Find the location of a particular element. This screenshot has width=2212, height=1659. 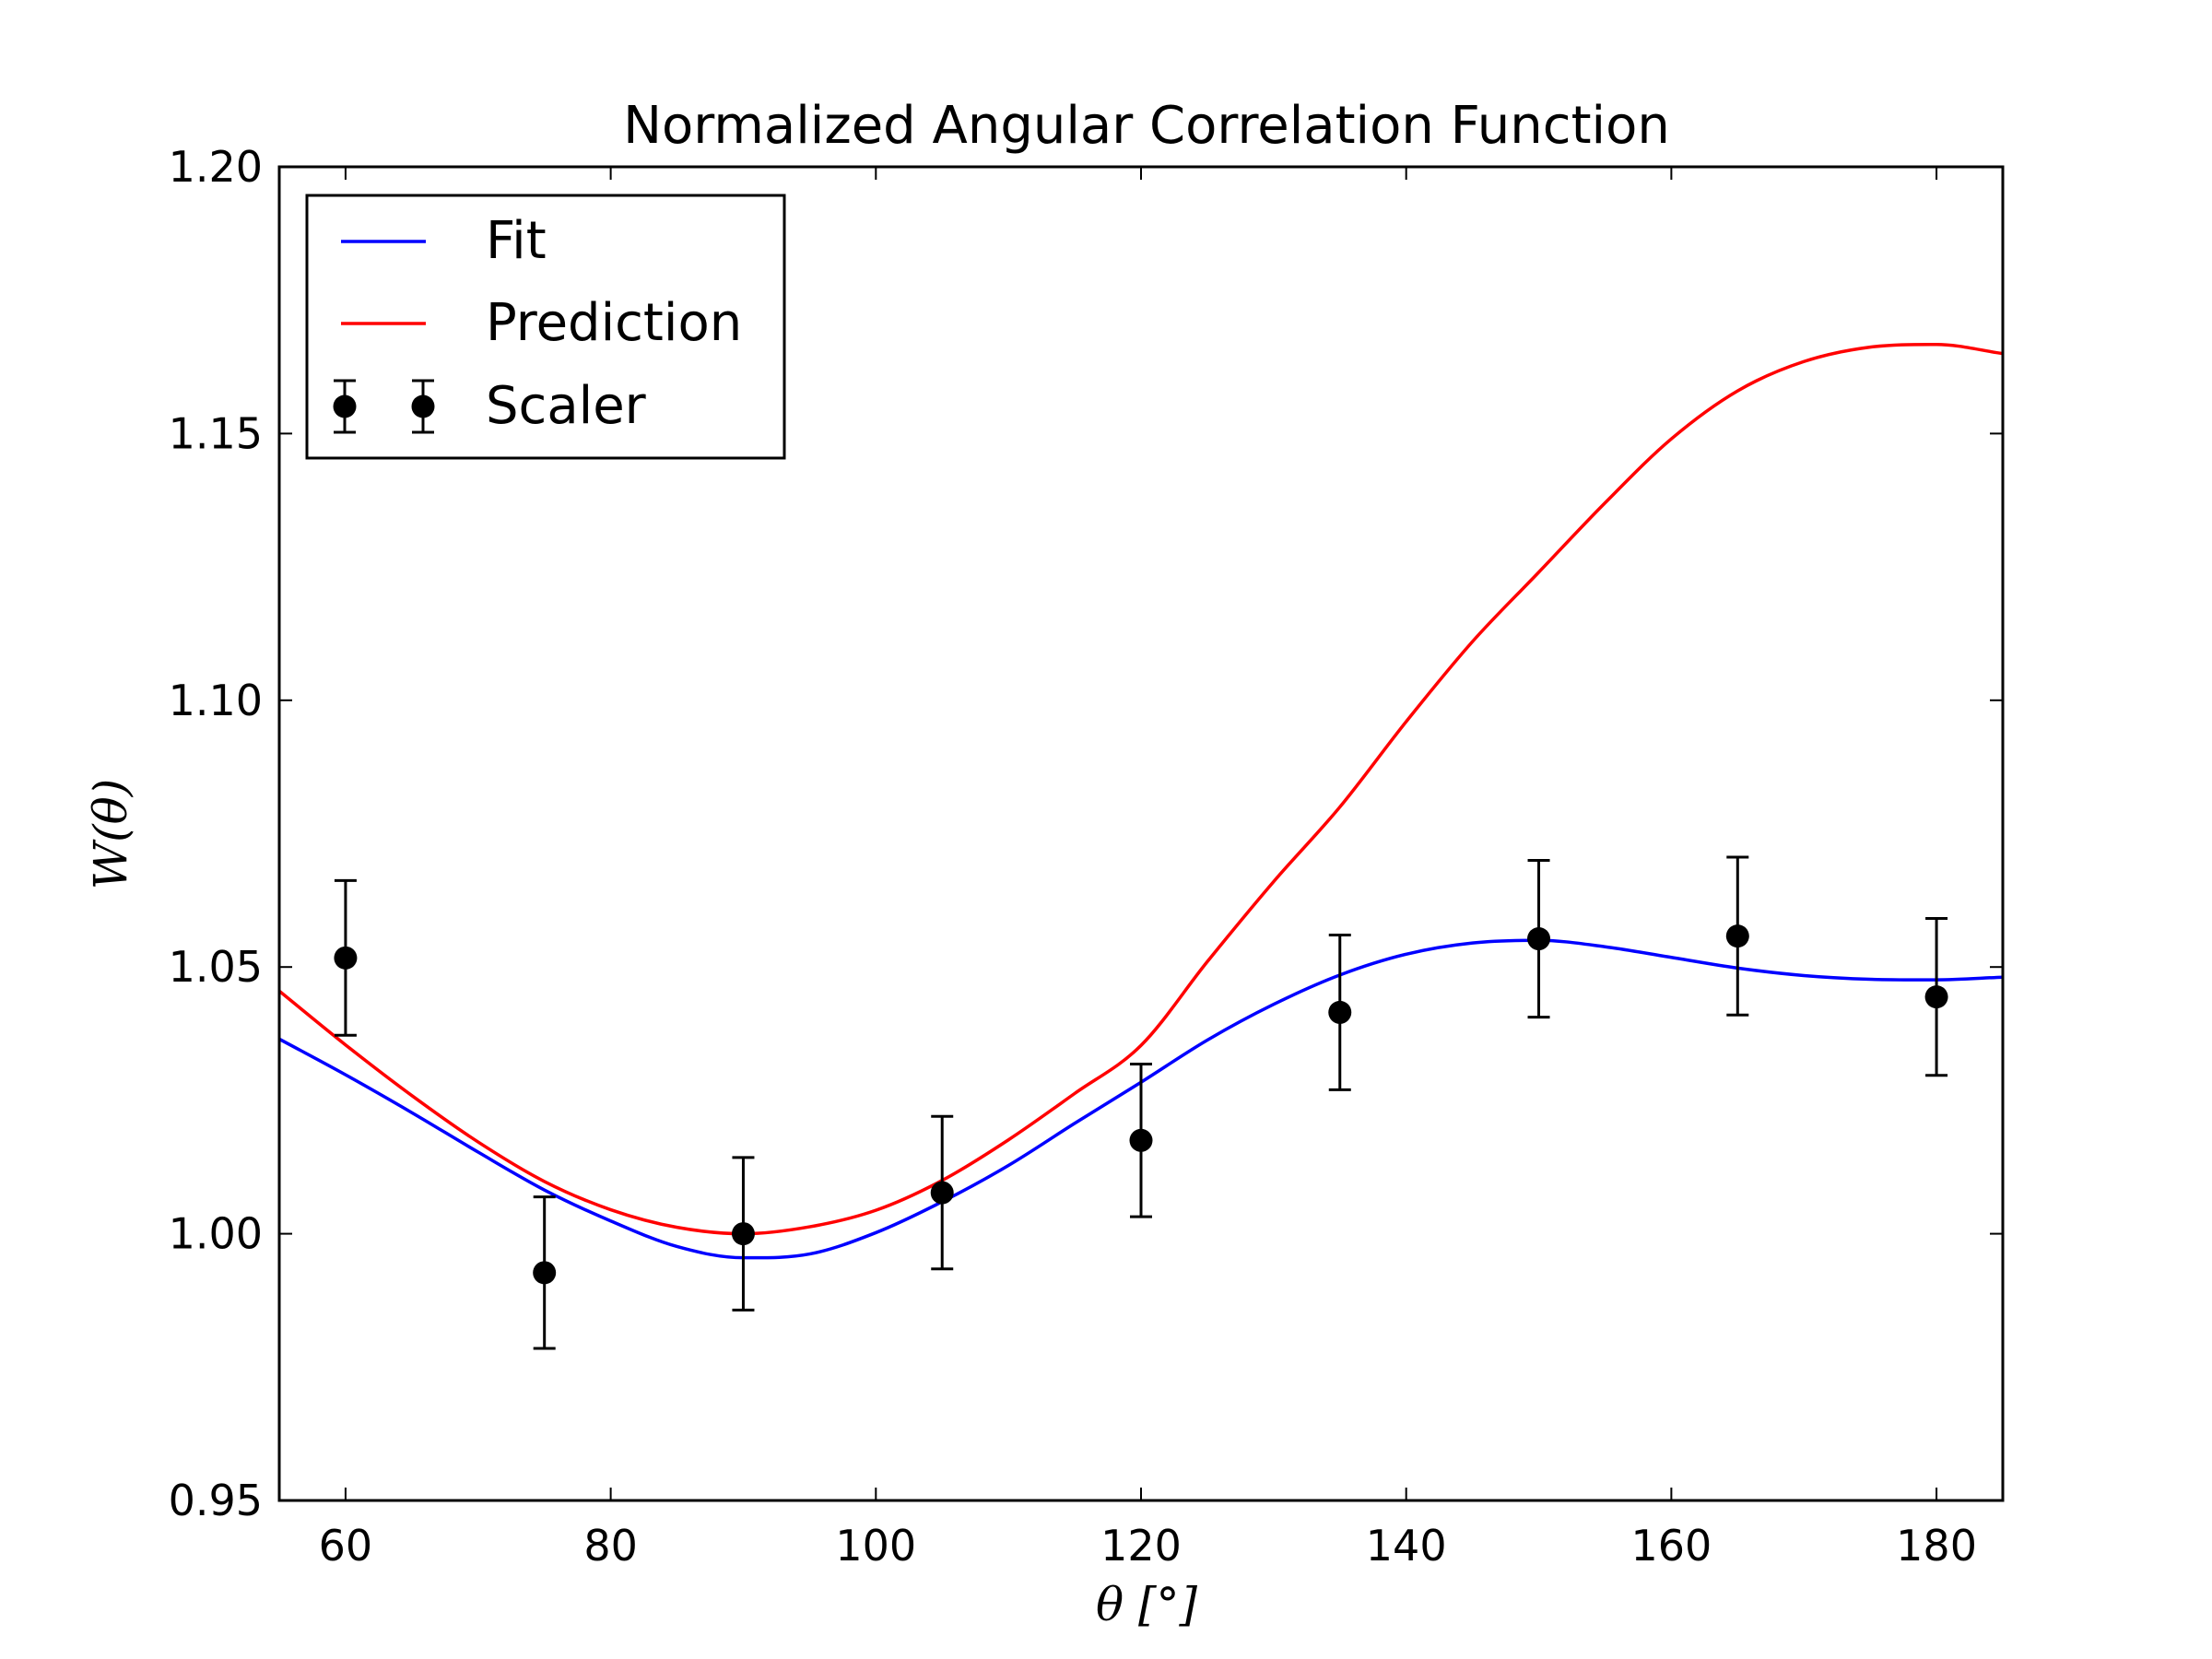

x-tick-label: 60 is located at coordinates (346, 1546).